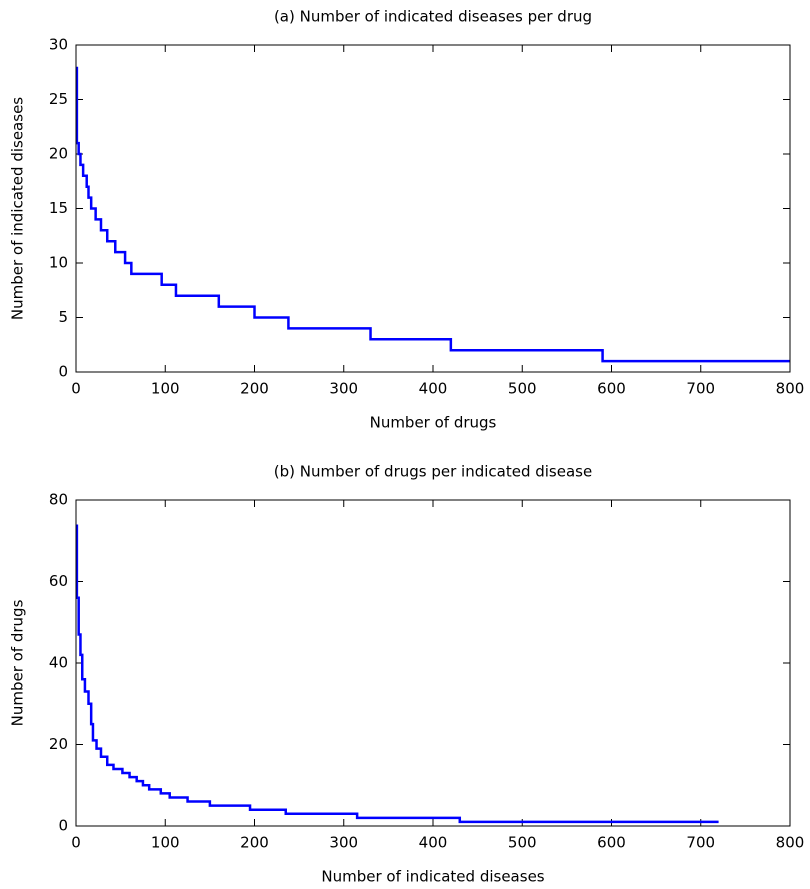  What do you see at coordinates (433, 423) in the screenshot?
I see `x-axis-label: Number of drugs` at bounding box center [433, 423].